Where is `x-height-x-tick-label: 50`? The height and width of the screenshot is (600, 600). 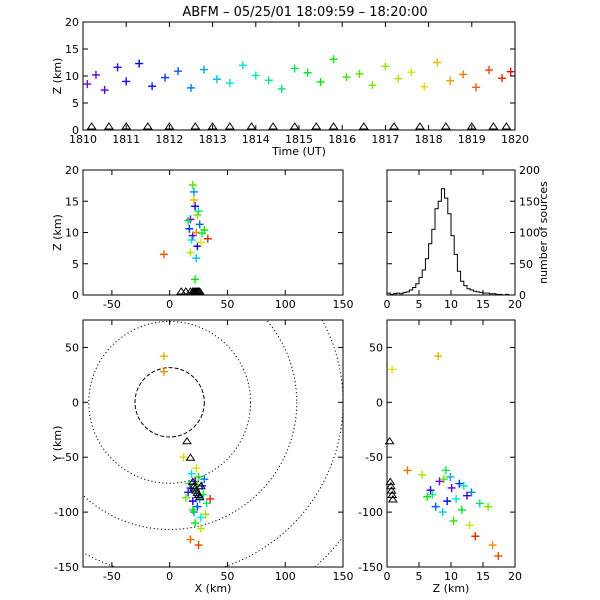 x-height-x-tick-label: 50 is located at coordinates (227, 304).